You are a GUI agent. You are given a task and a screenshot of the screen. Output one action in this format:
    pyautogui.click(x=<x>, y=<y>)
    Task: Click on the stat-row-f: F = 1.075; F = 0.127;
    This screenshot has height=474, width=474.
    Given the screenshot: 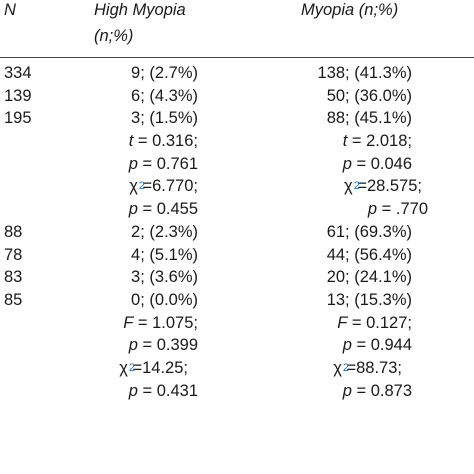 What is the action you would take?
    pyautogui.click(x=237, y=323)
    